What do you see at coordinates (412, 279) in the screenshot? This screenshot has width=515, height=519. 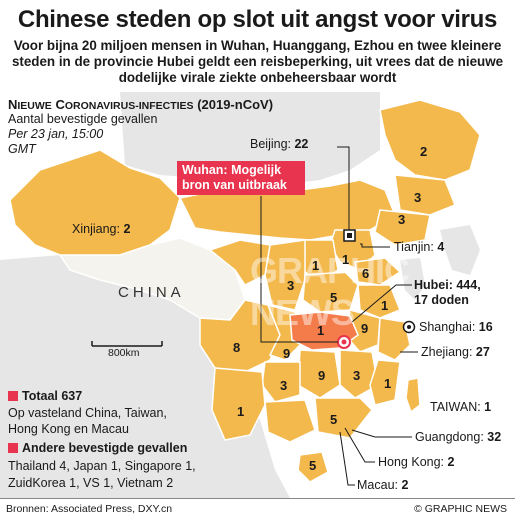 I see `neighbor-land-sea-east` at bounding box center [412, 279].